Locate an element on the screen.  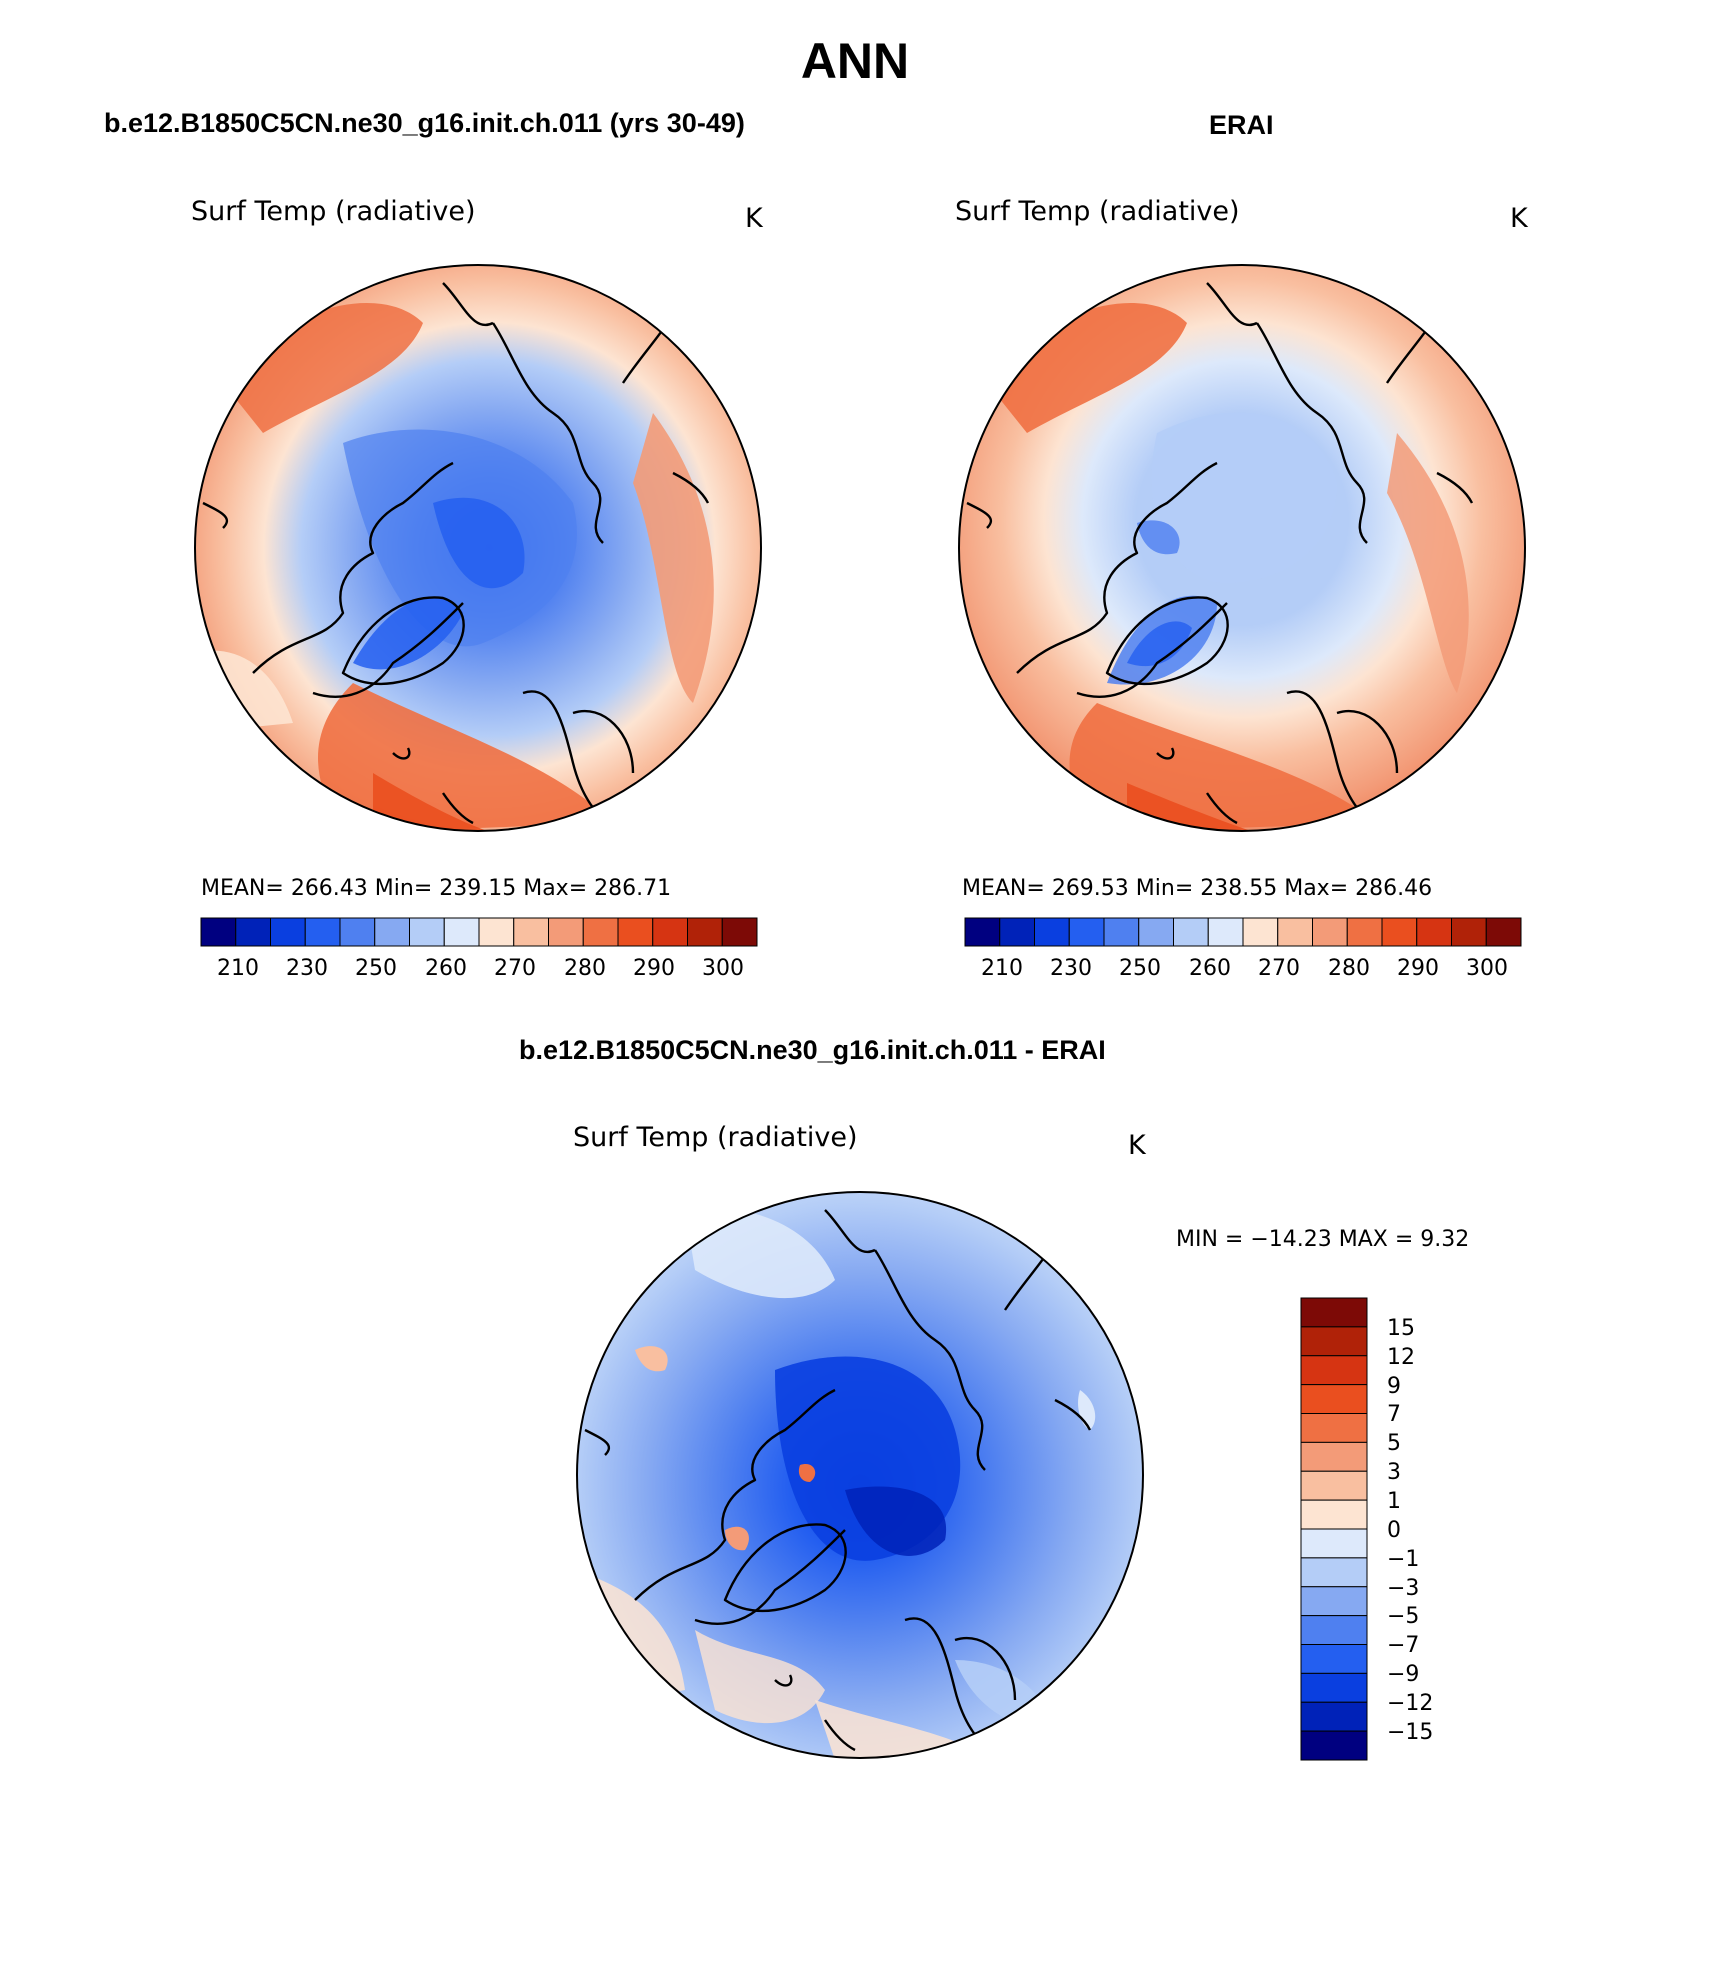
panel-2-cbar-label-280: 280 is located at coordinates (1349, 968).